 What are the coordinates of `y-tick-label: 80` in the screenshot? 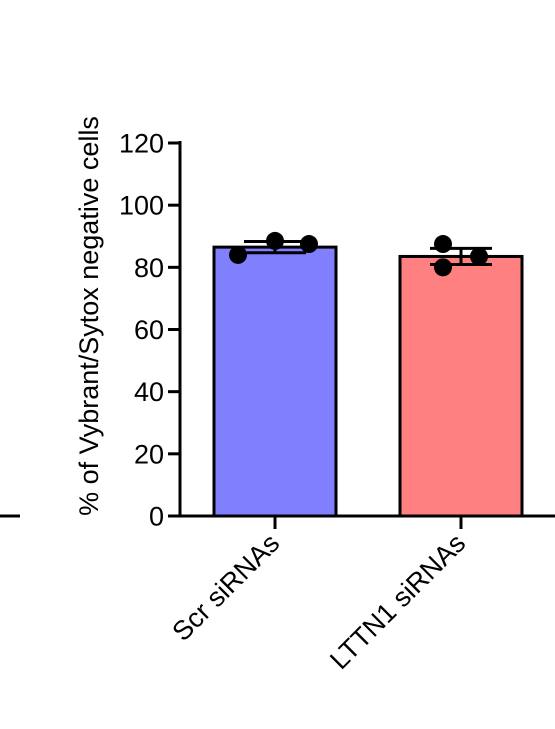 It's located at (149, 268).